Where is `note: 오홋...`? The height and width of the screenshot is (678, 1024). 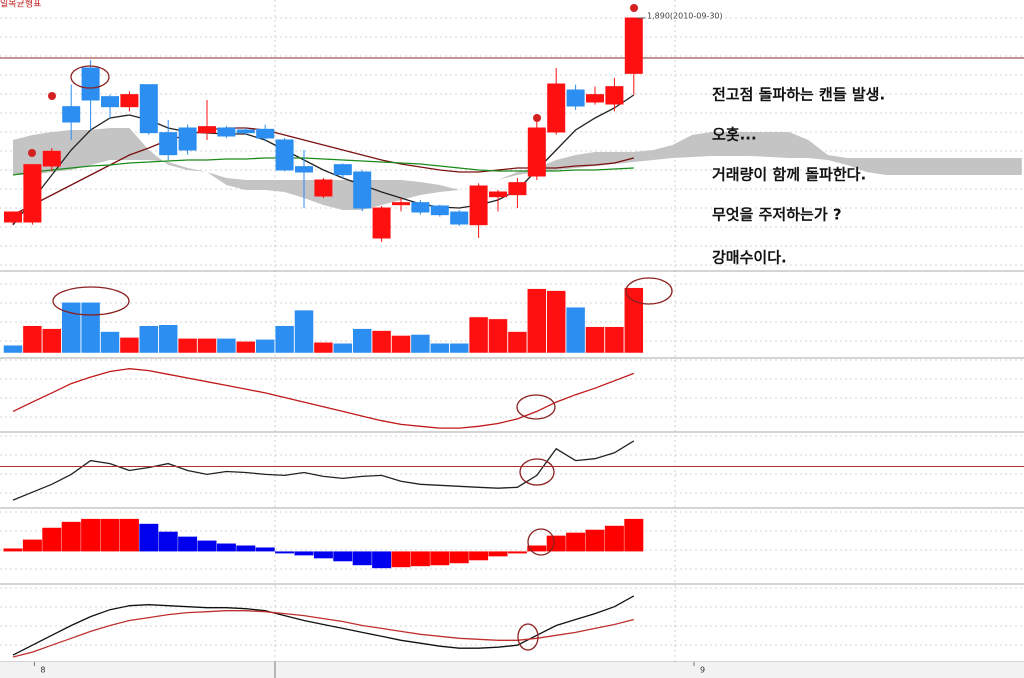 note: 오홋... is located at coordinates (734, 135).